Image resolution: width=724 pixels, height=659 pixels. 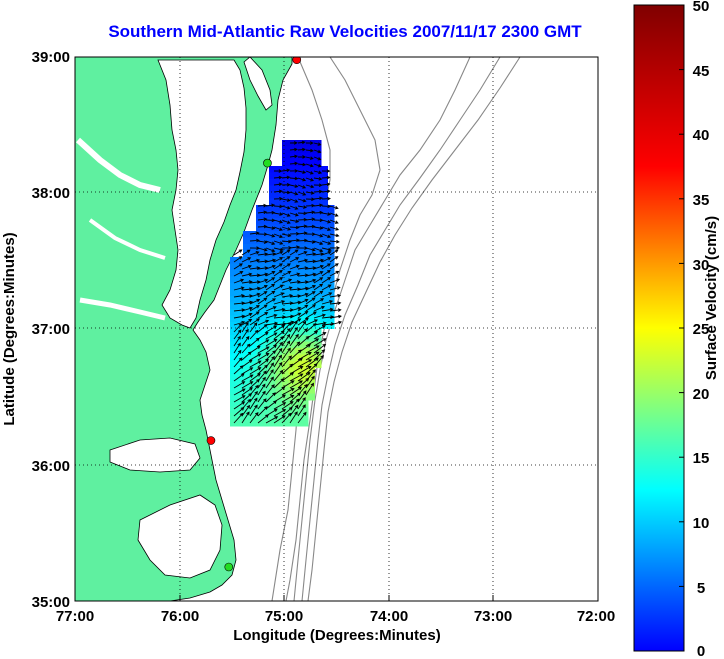 I want to click on y-tick-label: 39:00, so click(x=51, y=57).